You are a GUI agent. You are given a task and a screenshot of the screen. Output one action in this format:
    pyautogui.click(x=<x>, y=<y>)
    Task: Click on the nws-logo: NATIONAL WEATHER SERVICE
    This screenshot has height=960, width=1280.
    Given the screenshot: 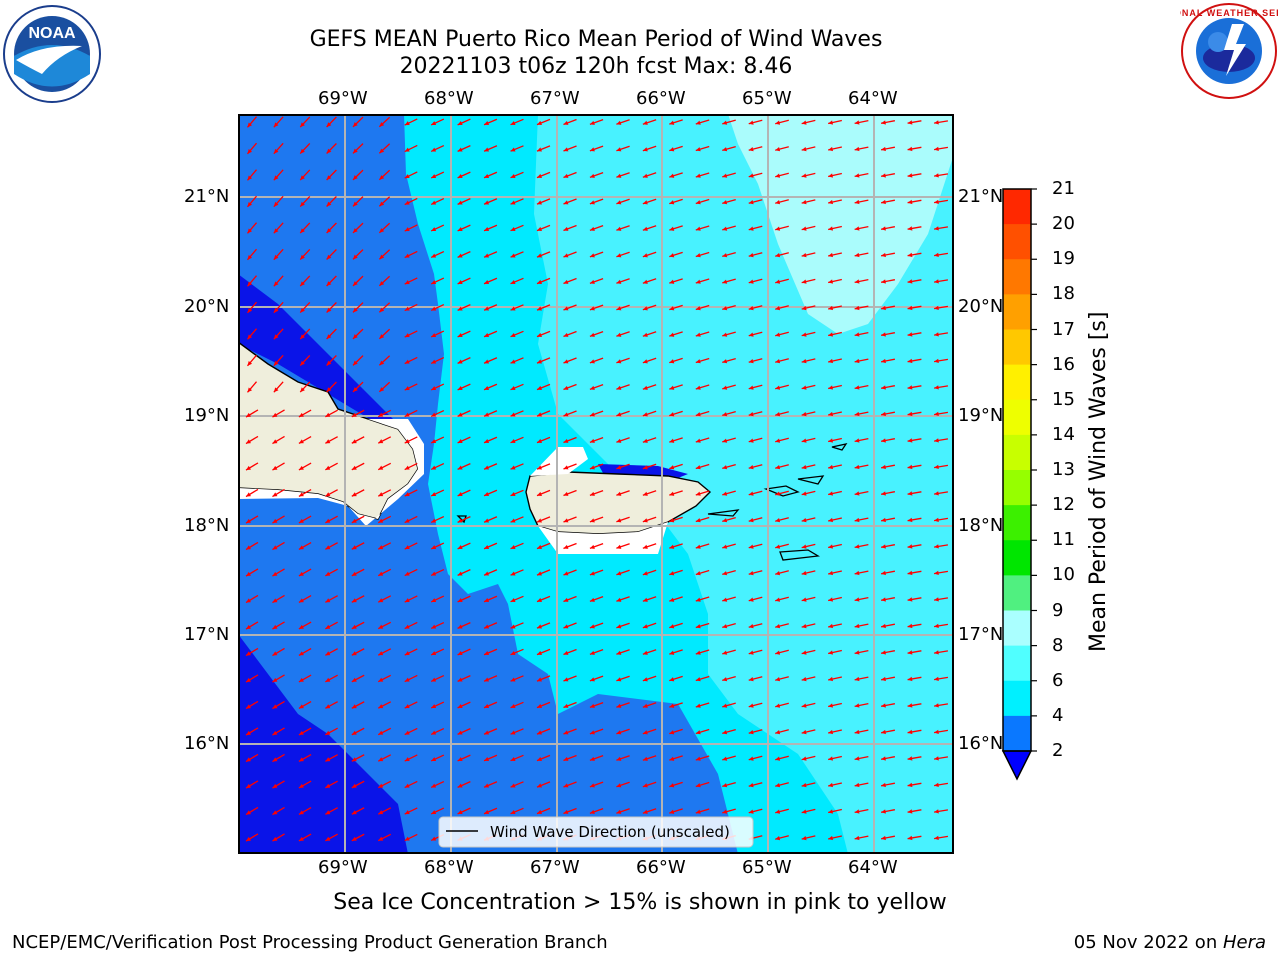 What is the action you would take?
    pyautogui.click(x=1215, y=51)
    